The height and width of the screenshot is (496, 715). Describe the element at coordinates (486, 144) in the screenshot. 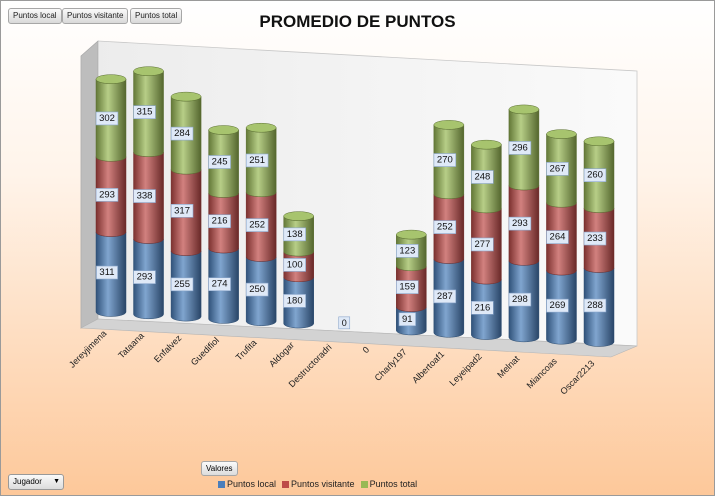

I see `bar-cap-leyeipad2` at that location.